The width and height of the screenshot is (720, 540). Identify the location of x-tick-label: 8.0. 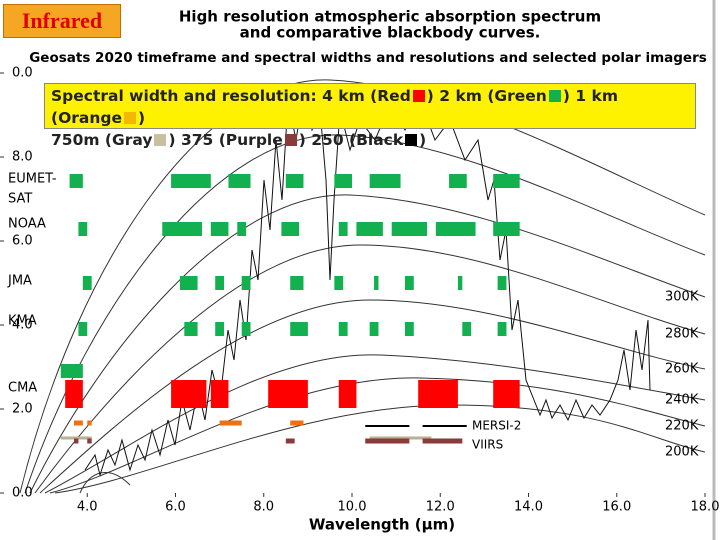
(263, 507).